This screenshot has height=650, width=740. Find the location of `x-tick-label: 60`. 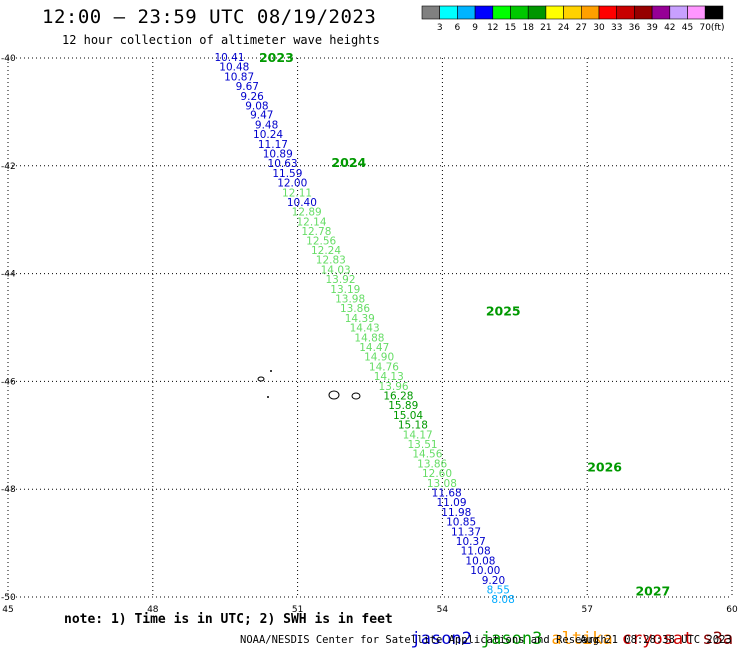

x-tick-label: 60 is located at coordinates (732, 610).